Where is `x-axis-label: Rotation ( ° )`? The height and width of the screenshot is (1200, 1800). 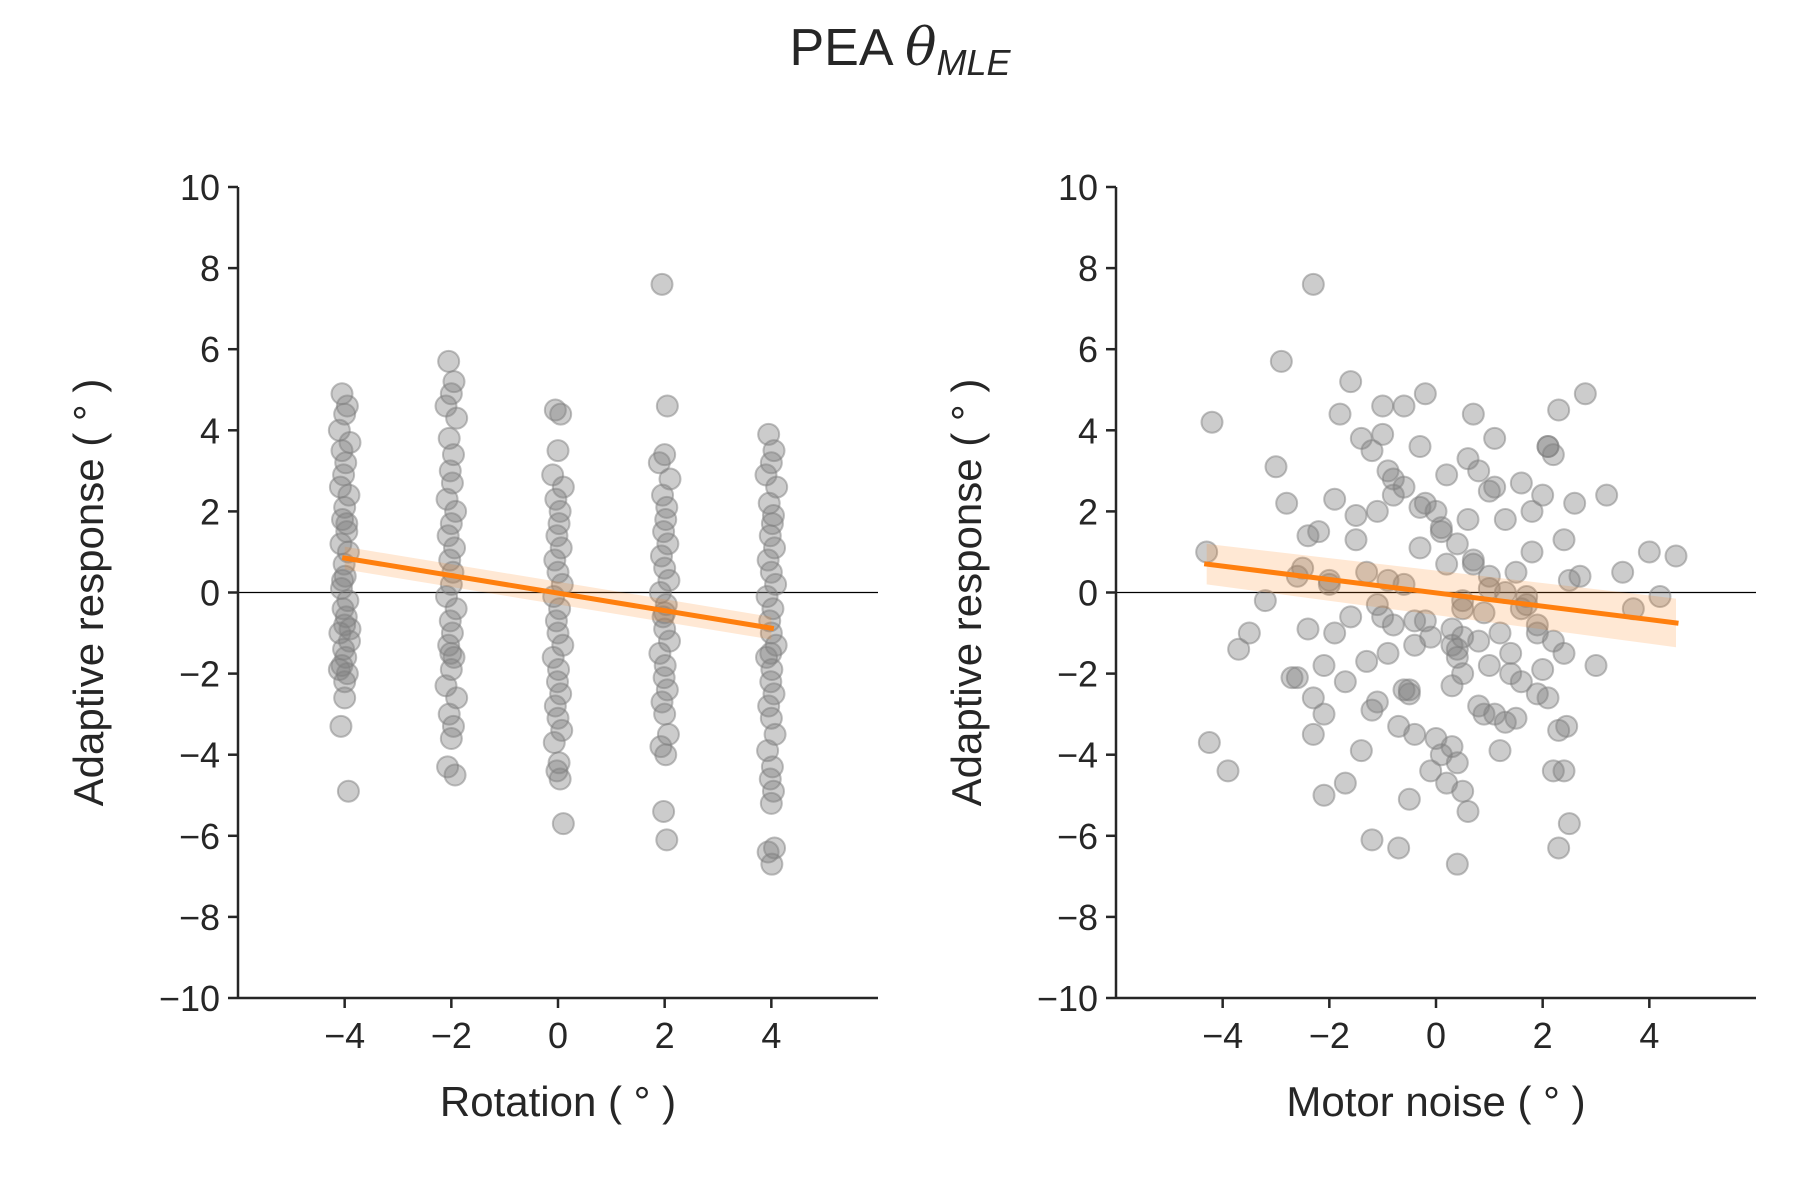
x-axis-label: Rotation ( ° ) is located at coordinates (558, 1101).